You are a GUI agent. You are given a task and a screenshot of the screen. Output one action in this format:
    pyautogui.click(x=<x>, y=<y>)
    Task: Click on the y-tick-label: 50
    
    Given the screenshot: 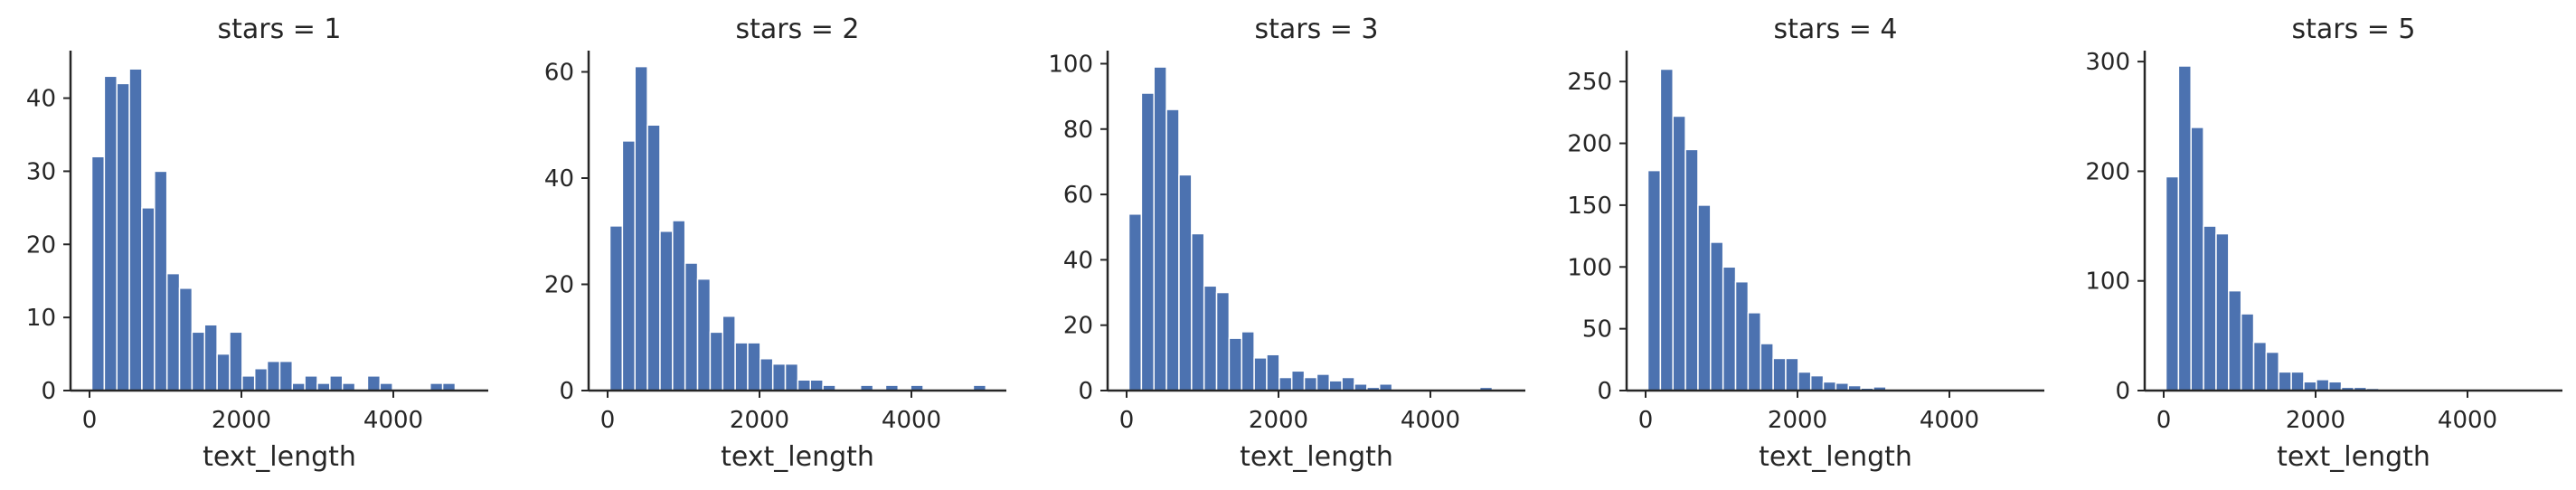 What is the action you would take?
    pyautogui.click(x=1597, y=330)
    